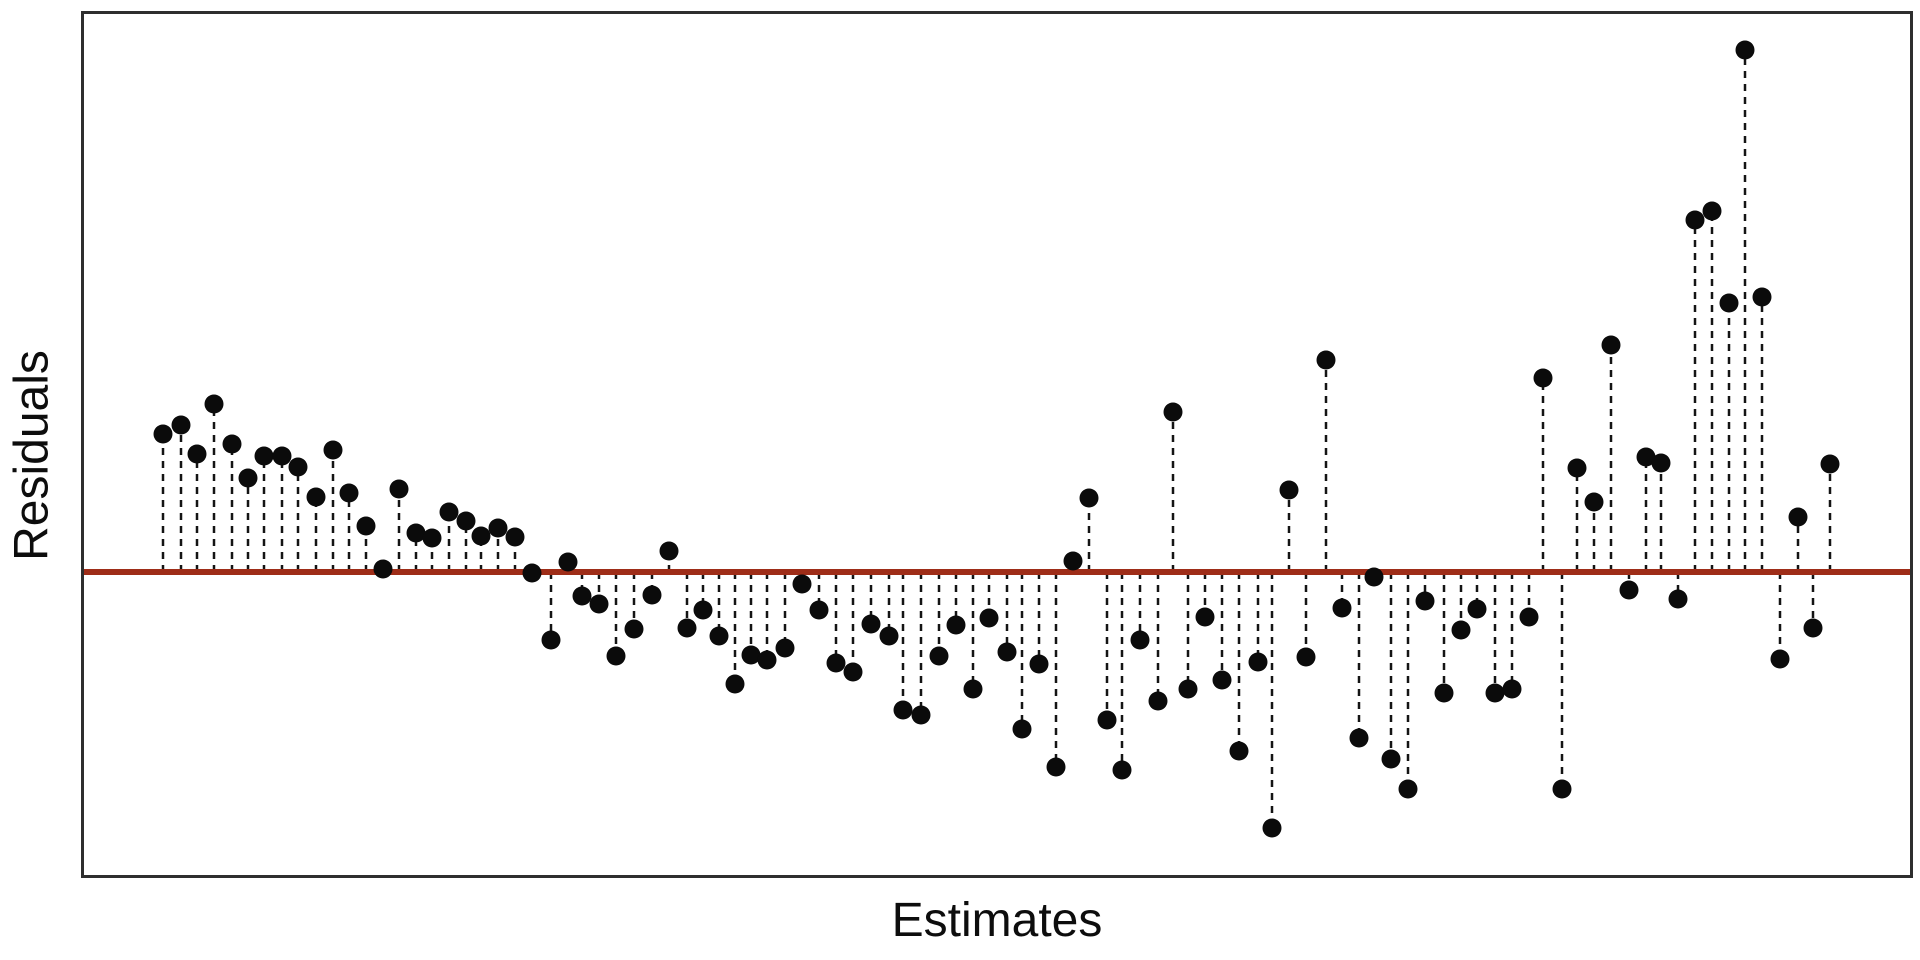 Image resolution: width=1920 pixels, height=960 pixels. I want to click on x-axis-label: Estimates, so click(997, 920).